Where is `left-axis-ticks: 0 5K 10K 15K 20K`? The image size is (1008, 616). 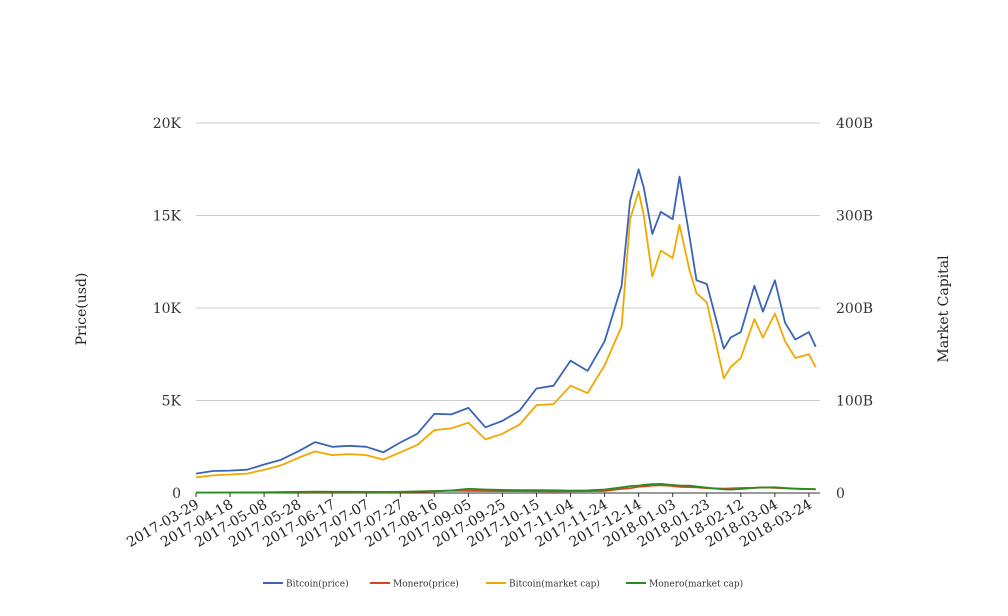 left-axis-ticks: 0 5K 10K 15K 20K is located at coordinates (167, 309).